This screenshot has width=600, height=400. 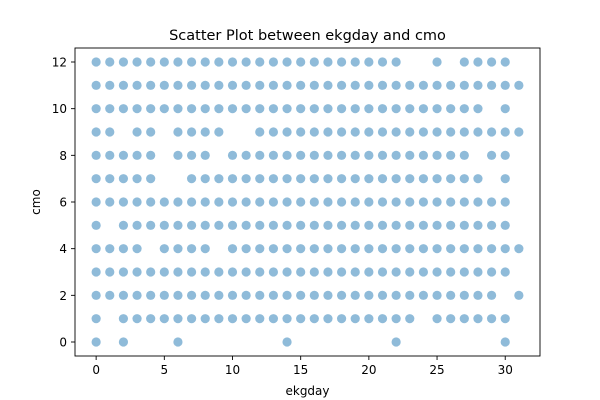 What do you see at coordinates (36, 202) in the screenshot?
I see `y-axis-label: cmo` at bounding box center [36, 202].